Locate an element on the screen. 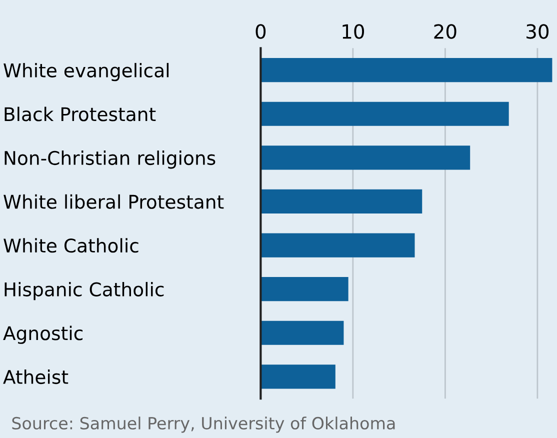 This screenshot has width=557, height=438. y-tick-label: Atheist is located at coordinates (35, 377).